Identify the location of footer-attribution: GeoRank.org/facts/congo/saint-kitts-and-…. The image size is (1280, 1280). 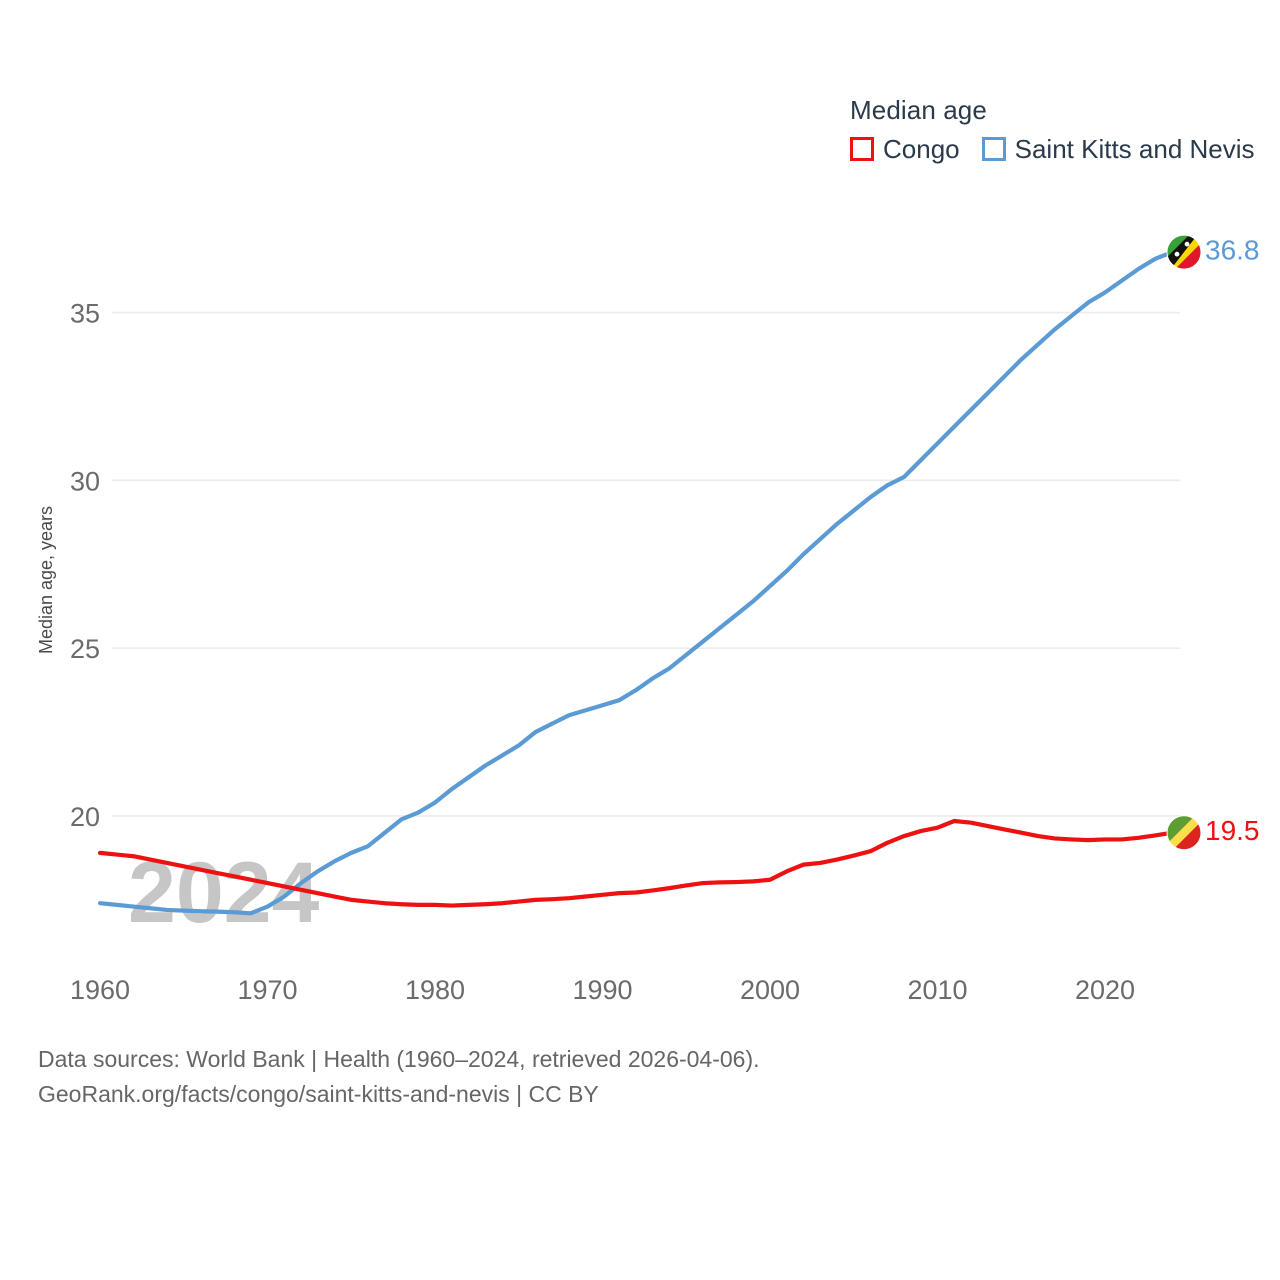
(318, 1093).